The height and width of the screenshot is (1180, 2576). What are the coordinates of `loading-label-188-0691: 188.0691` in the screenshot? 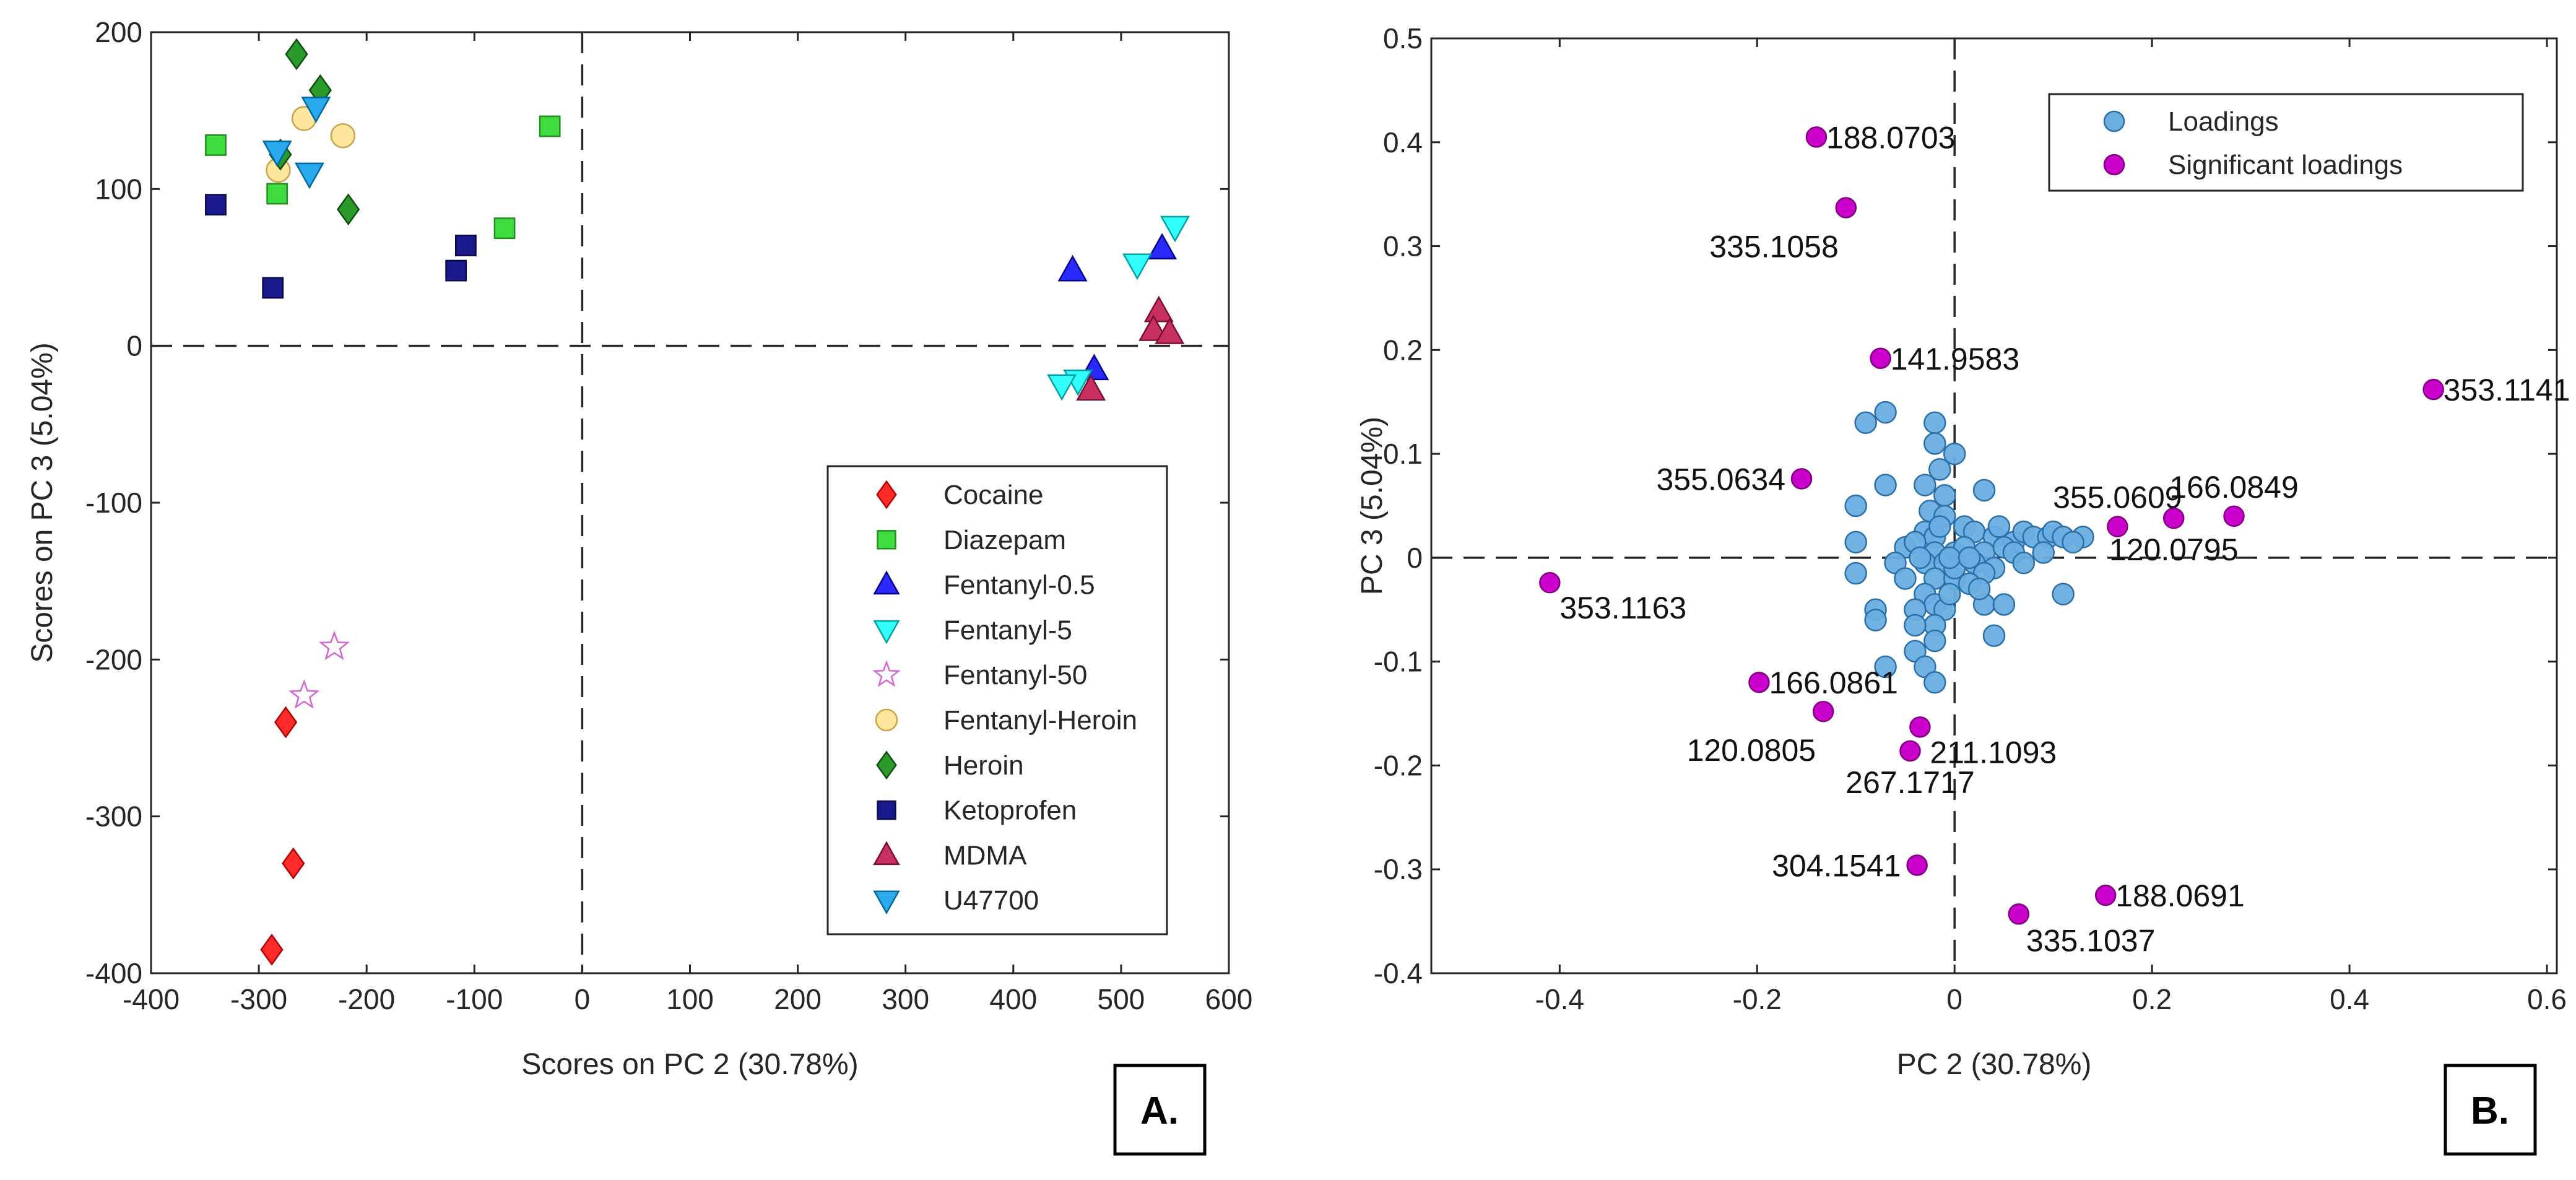 It's located at (2180, 896).